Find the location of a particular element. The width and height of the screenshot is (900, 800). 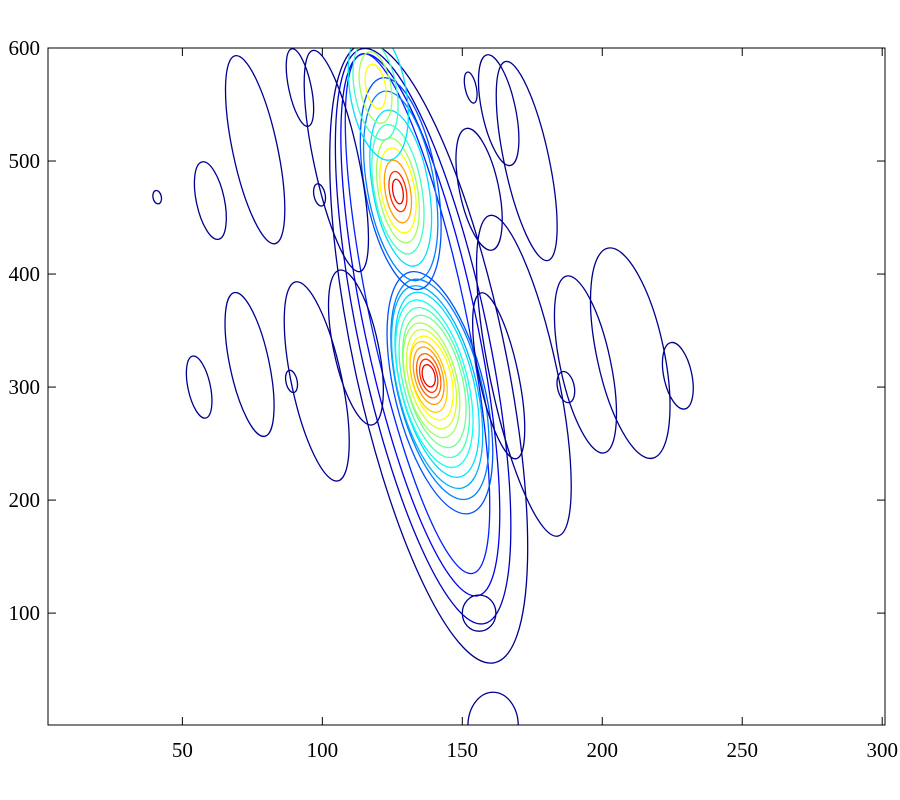

x-tick-label: 100 is located at coordinates (323, 750).